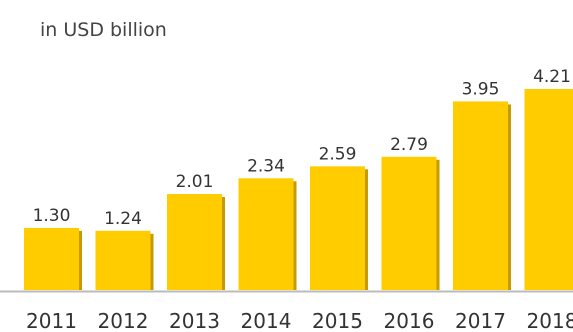 The width and height of the screenshot is (573, 332). What do you see at coordinates (51, 258) in the screenshot?
I see `bar-2011` at bounding box center [51, 258].